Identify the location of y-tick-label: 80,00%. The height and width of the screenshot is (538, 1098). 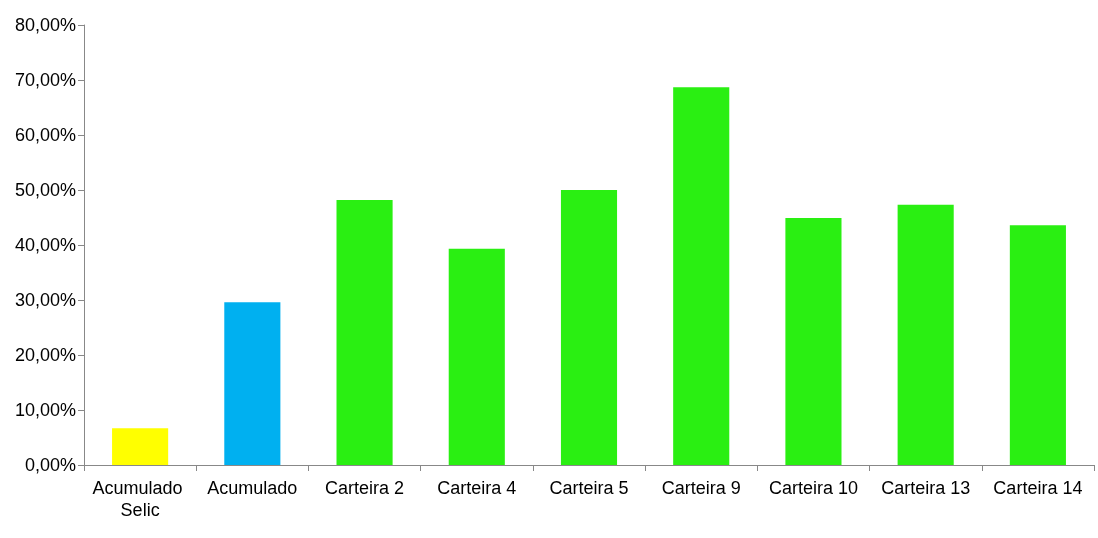
(45, 25).